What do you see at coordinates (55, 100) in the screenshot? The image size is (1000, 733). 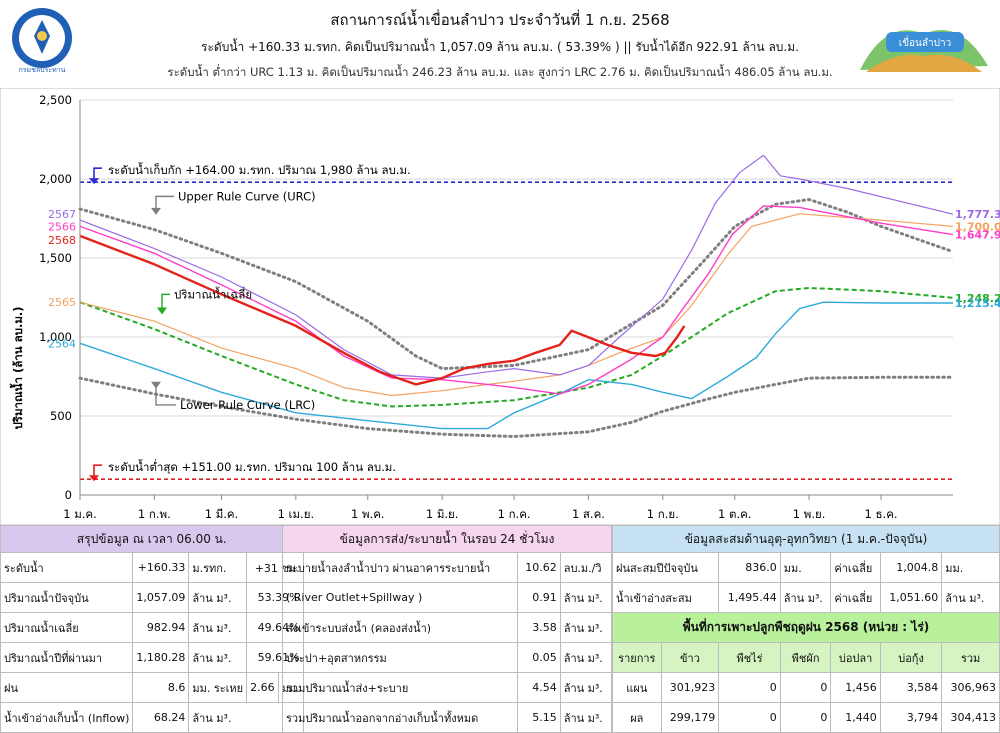 I see `y-tick-label: 2,500` at bounding box center [55, 100].